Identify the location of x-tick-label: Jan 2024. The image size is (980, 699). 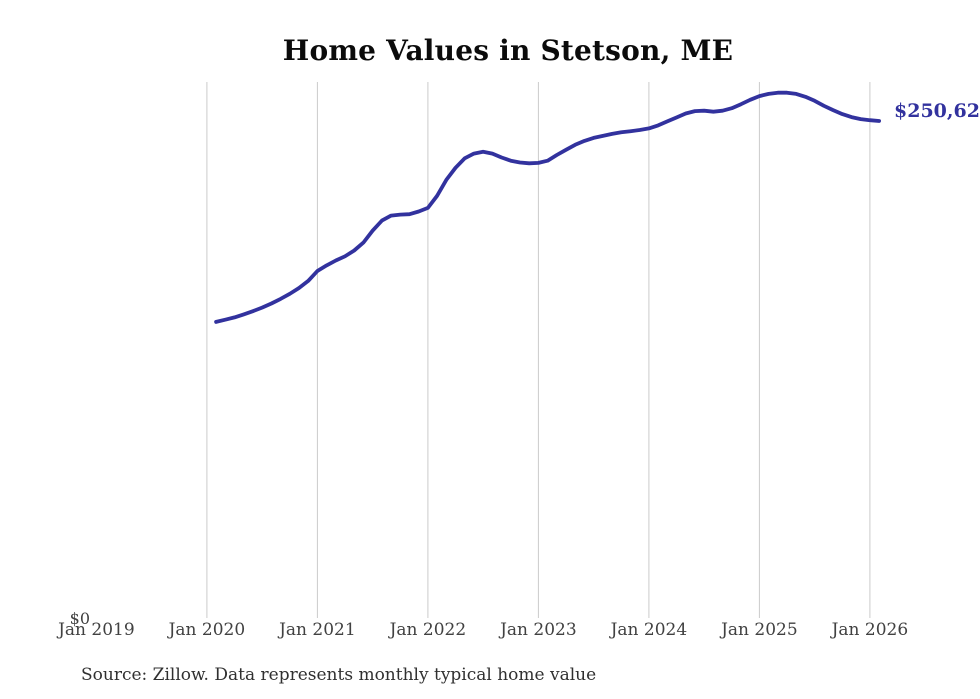
(649, 630).